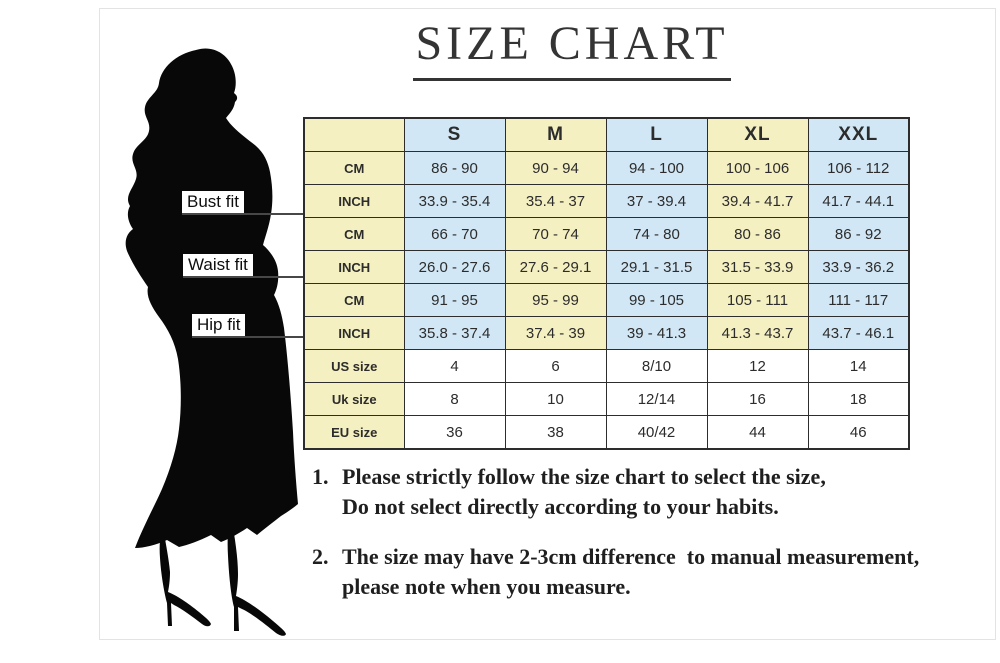  I want to click on table-header-row: S M L XL XXL, so click(606, 134).